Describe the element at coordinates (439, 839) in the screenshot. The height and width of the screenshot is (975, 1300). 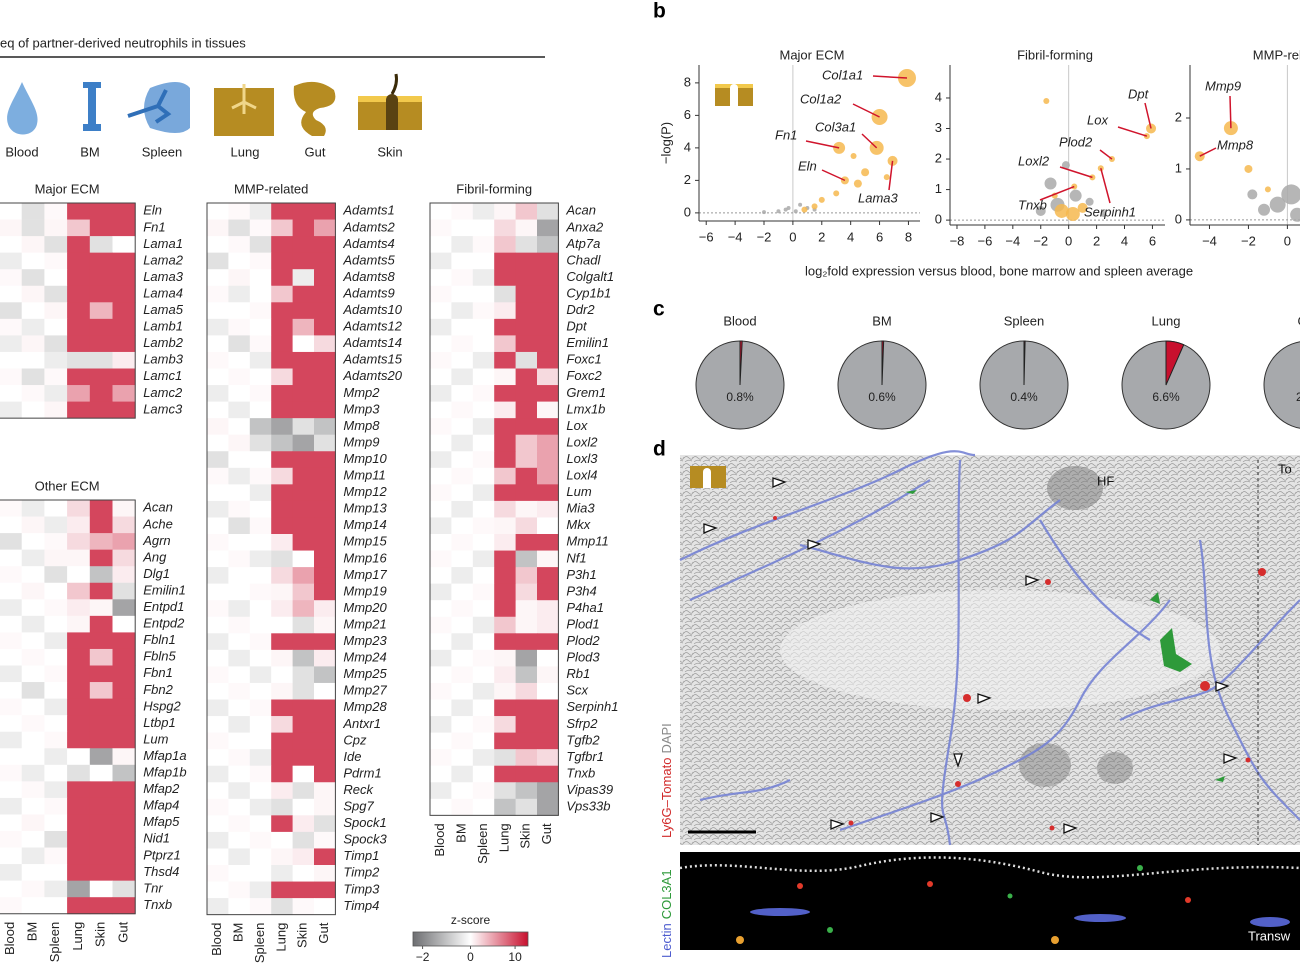
I see `column-label: Blood` at that location.